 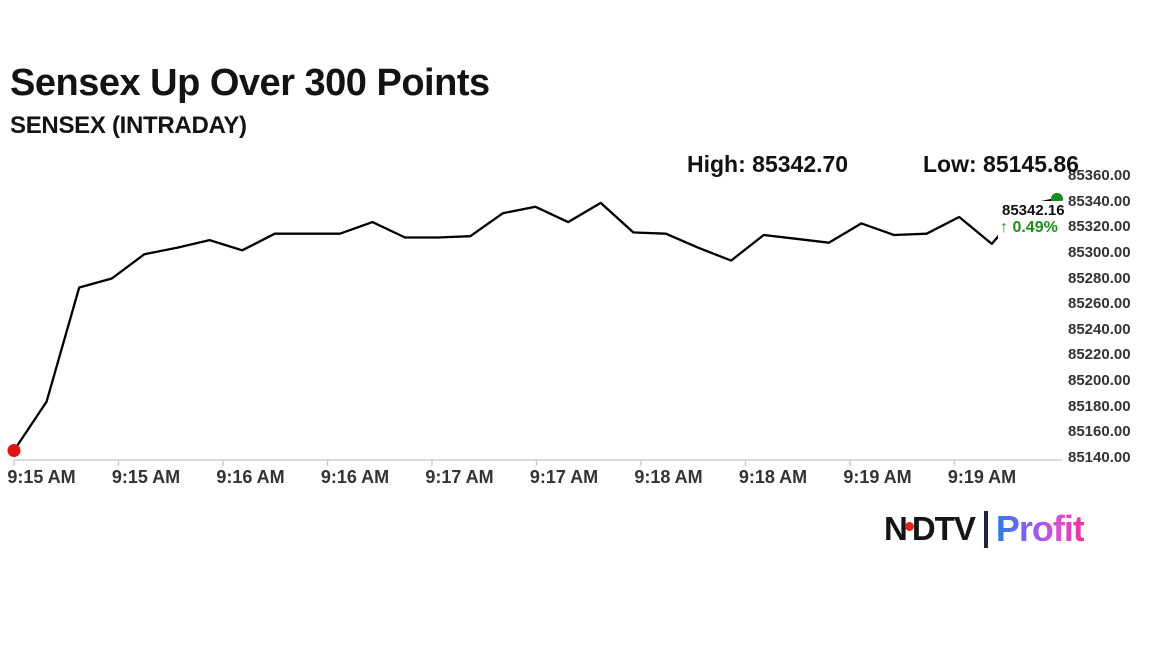 What do you see at coordinates (1099, 252) in the screenshot?
I see `y-axis-tick-label: 85300.00` at bounding box center [1099, 252].